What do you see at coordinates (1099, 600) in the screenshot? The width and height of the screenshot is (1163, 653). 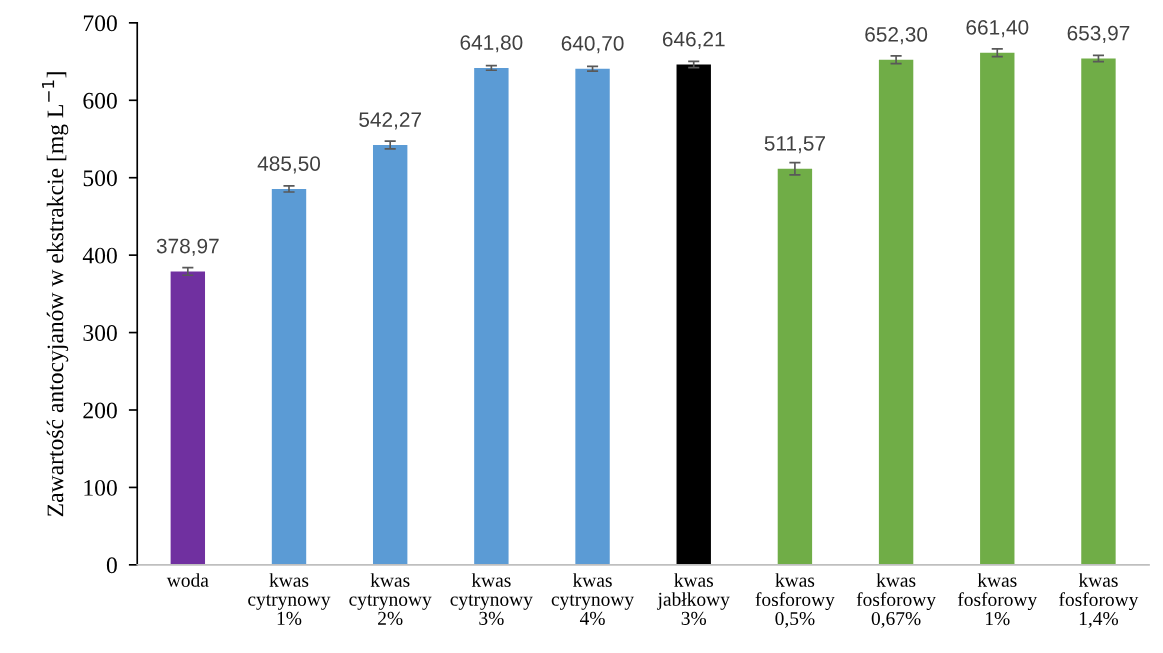 I see `x-tick-label: kwas fosforowy 1,4%` at bounding box center [1099, 600].